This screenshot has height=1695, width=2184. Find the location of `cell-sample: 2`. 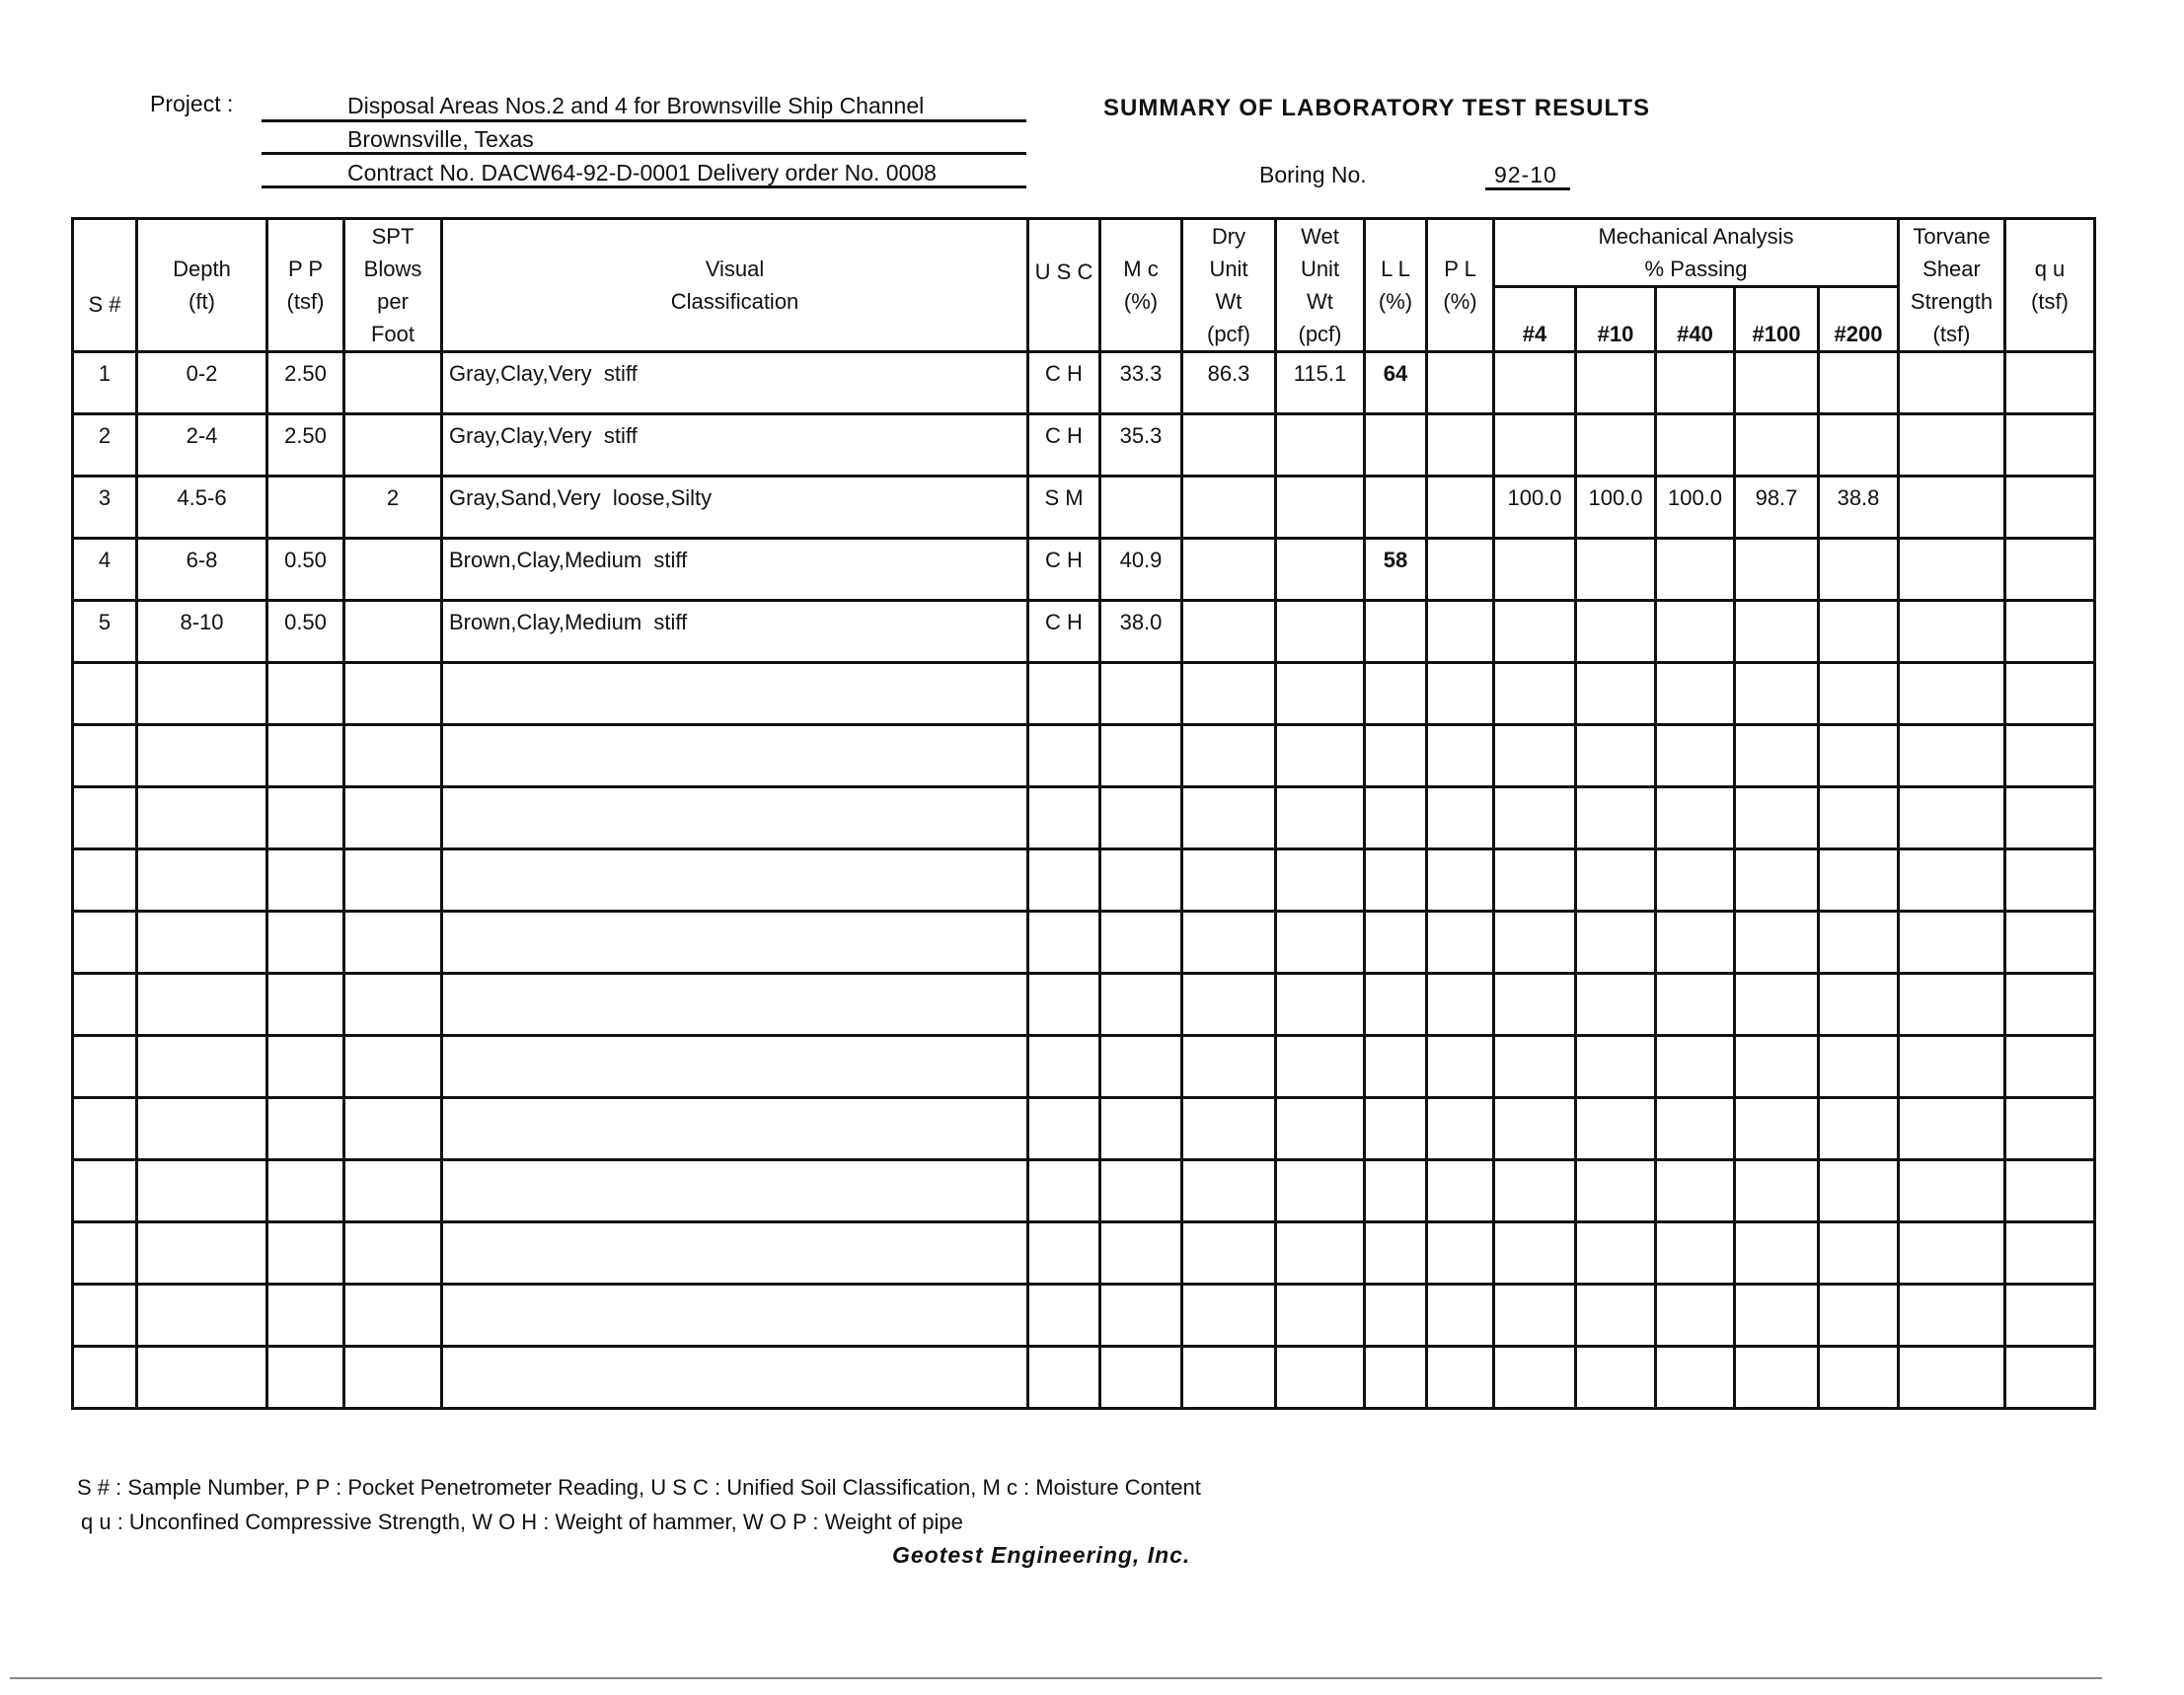

cell-sample: 2 is located at coordinates (104, 445).